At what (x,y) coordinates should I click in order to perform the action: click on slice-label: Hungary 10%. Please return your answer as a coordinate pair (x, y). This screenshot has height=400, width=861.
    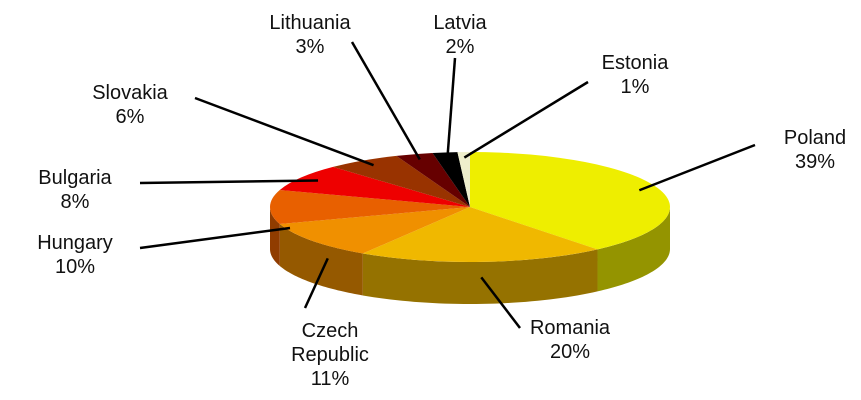
    Looking at the image, I should click on (75, 255).